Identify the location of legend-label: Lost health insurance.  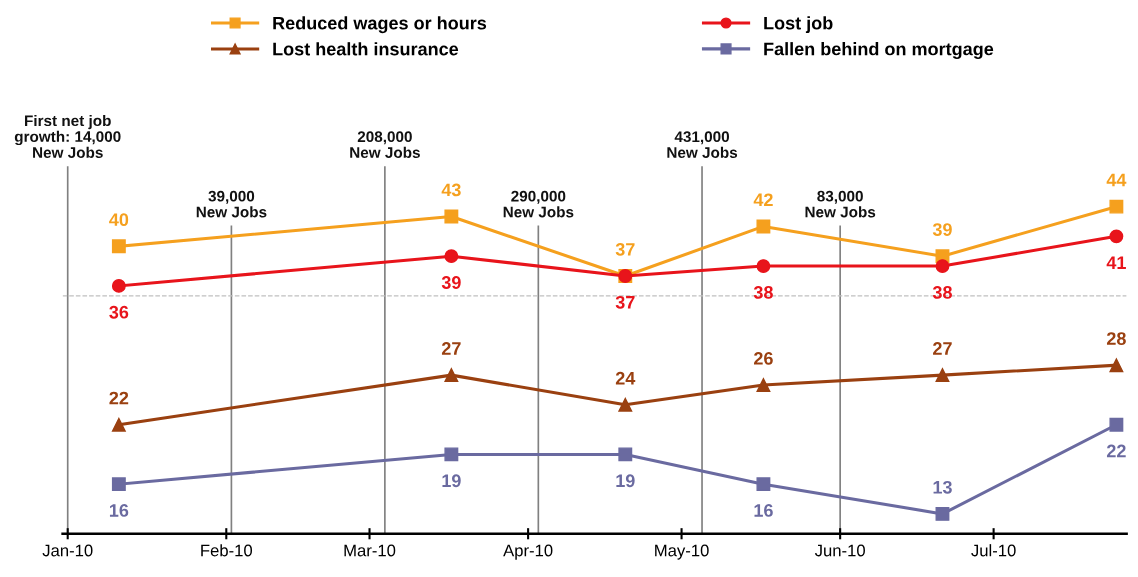
(366, 49).